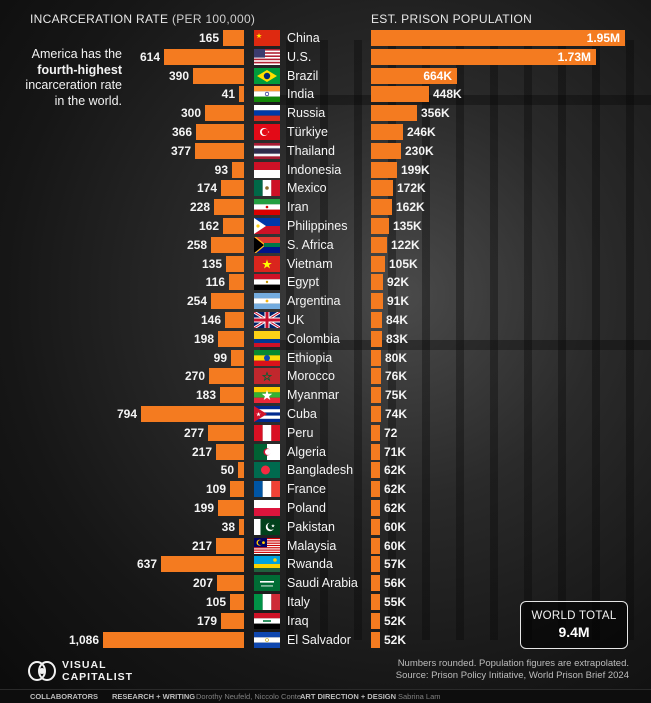 This screenshot has height=703, width=651. What do you see at coordinates (206, 621) in the screenshot?
I see `rate-value-label: 179` at bounding box center [206, 621].